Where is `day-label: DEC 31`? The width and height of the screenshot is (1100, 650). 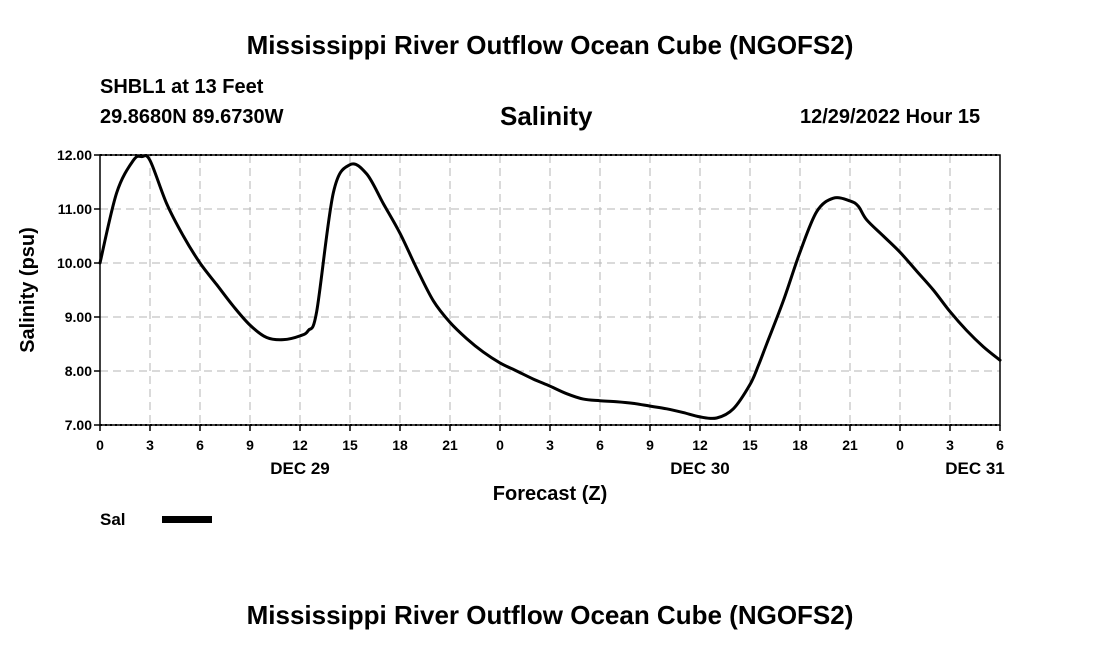
day-label: DEC 31 is located at coordinates (975, 468).